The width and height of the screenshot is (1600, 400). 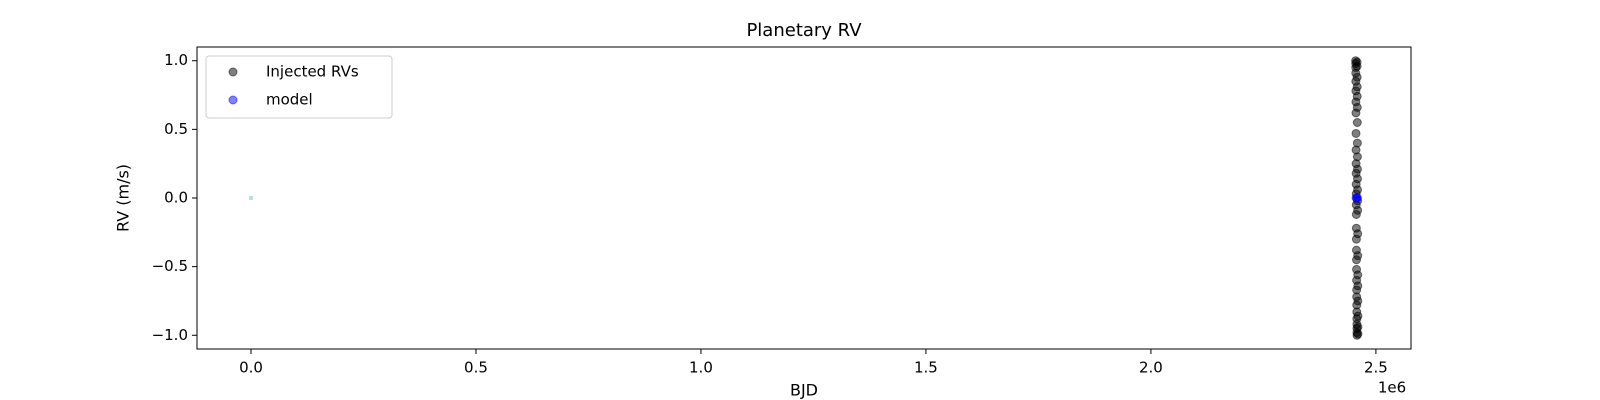 I want to click on x-tick-label: 2.5, so click(x=1376, y=368).